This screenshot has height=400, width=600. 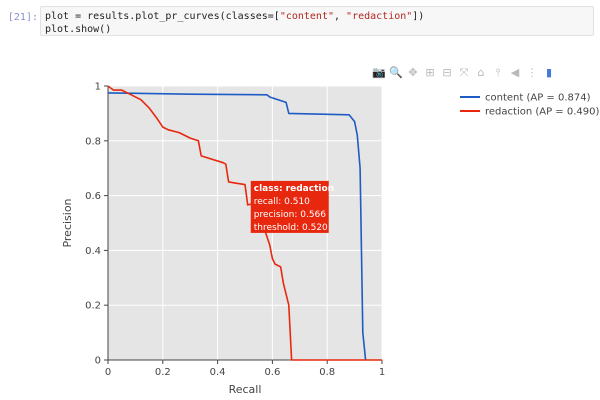 What do you see at coordinates (93, 141) in the screenshot?
I see `y-tick-label: 0.8` at bounding box center [93, 141].